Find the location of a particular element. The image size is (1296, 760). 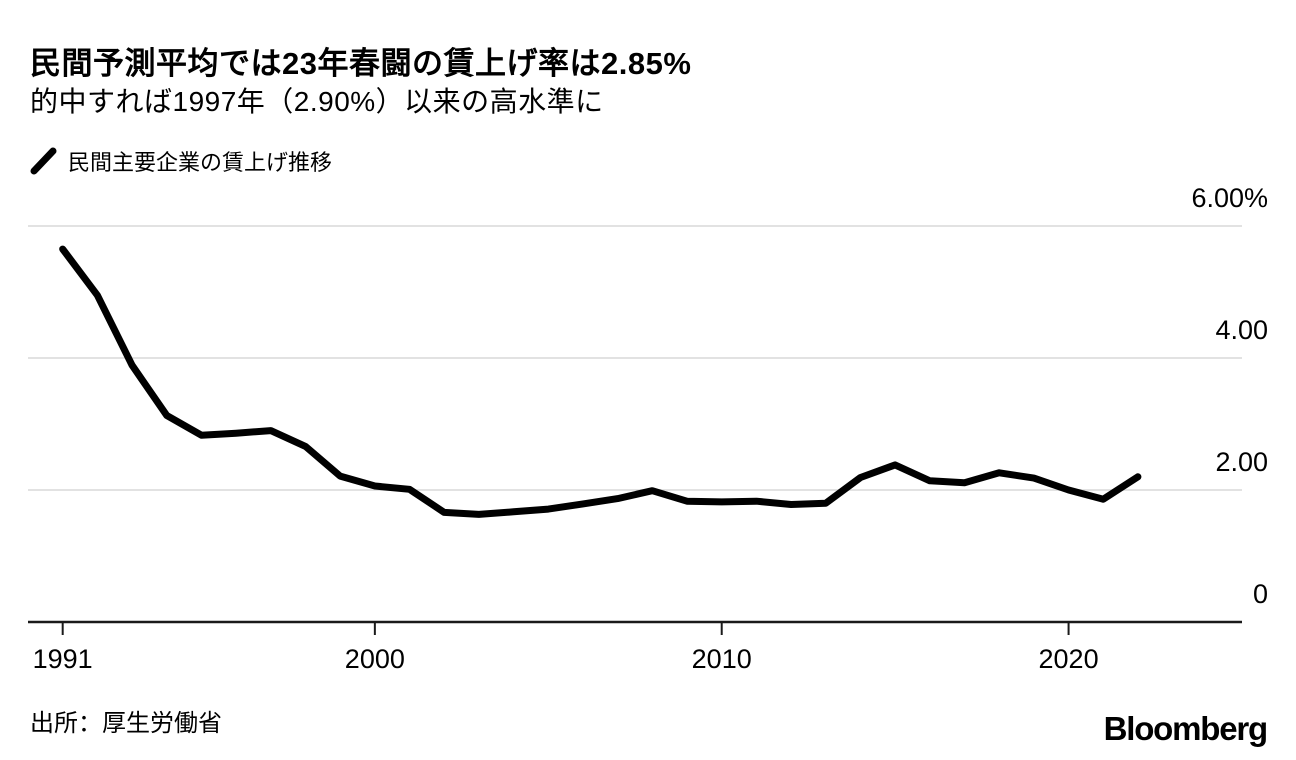

bloomberg-logo: Bloomberg is located at coordinates (1186, 728).